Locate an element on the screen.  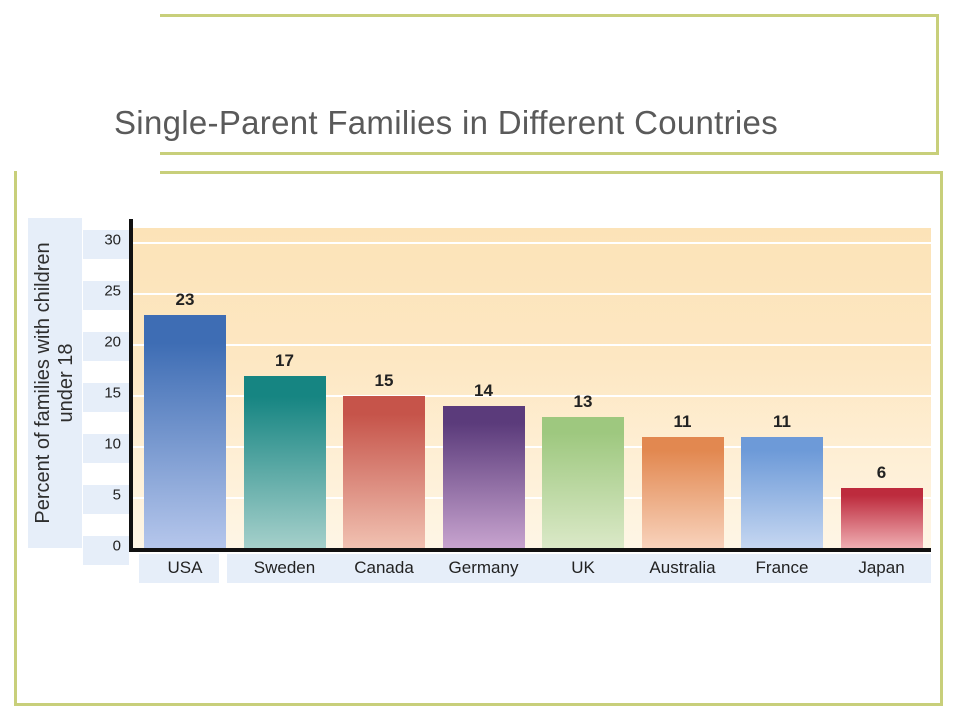
bar-sweden is located at coordinates (284, 462).